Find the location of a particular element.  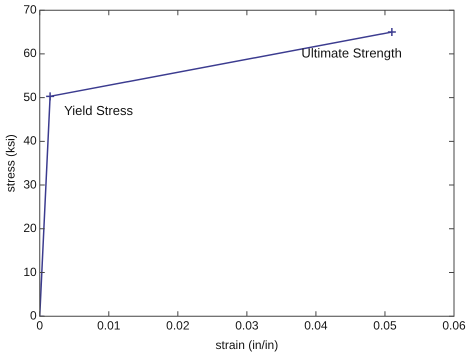

annotation: Yield Stress is located at coordinates (99, 110).